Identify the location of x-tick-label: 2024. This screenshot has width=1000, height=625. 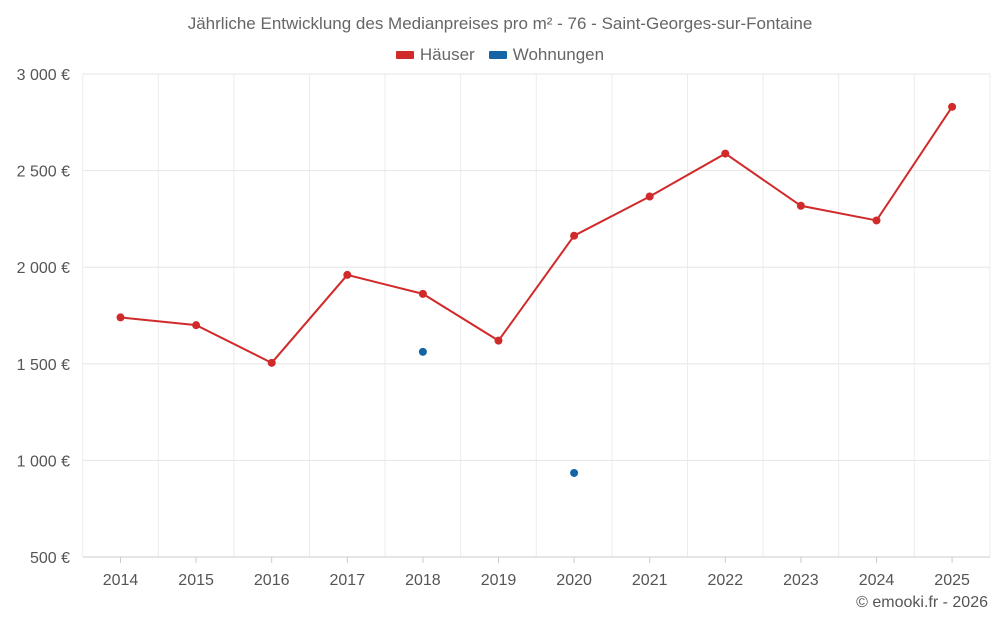
(877, 580).